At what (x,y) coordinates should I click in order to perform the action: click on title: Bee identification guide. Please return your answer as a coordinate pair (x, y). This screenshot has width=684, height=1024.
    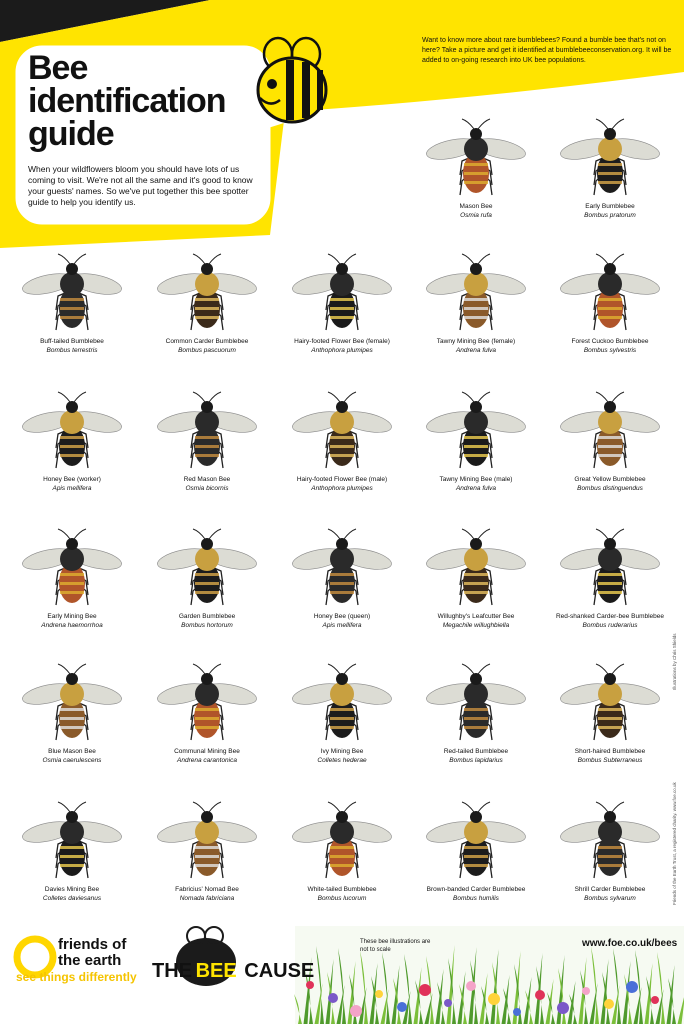
    Looking at the image, I should click on (127, 101).